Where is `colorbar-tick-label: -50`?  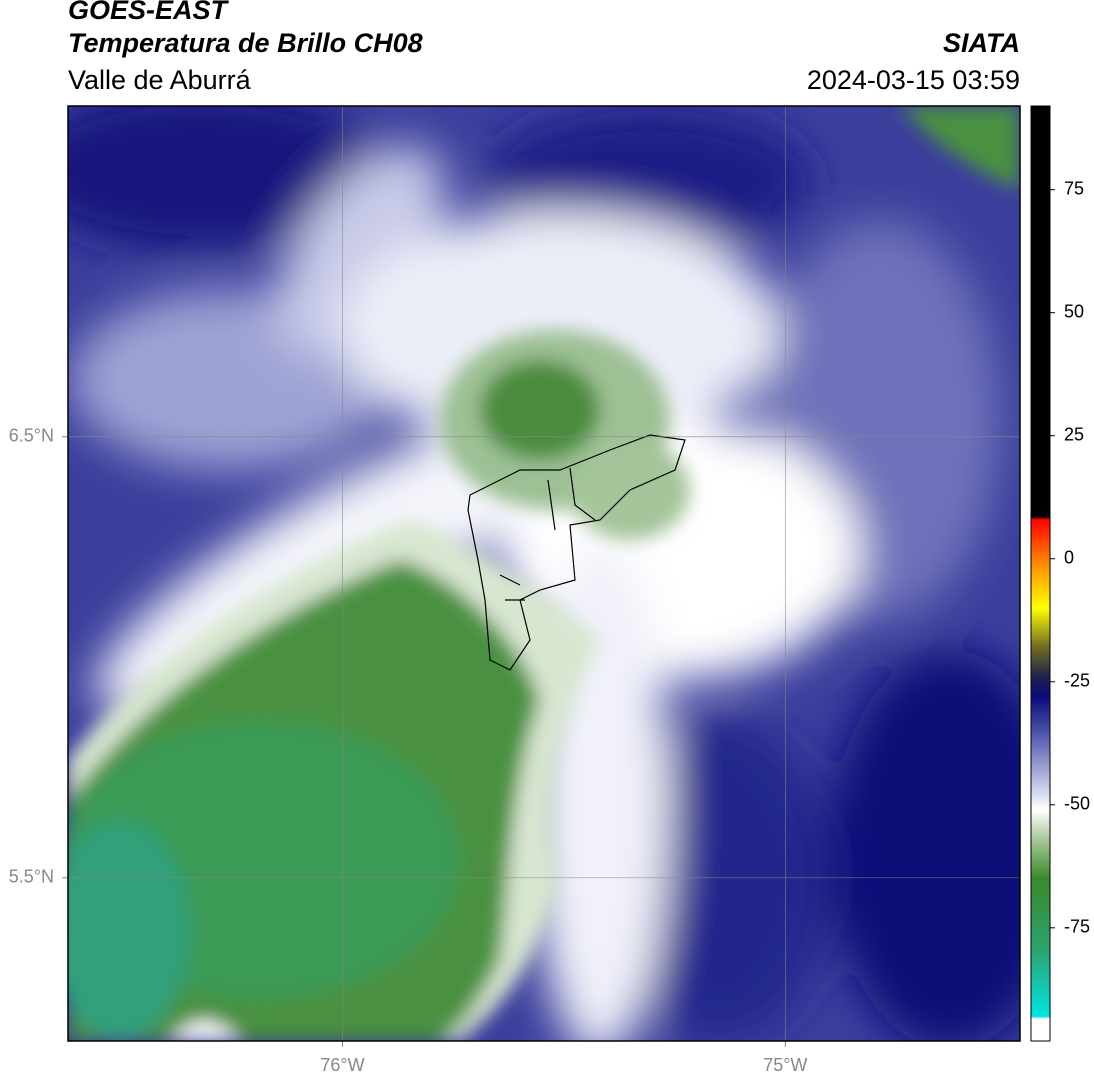 colorbar-tick-label: -50 is located at coordinates (1077, 804).